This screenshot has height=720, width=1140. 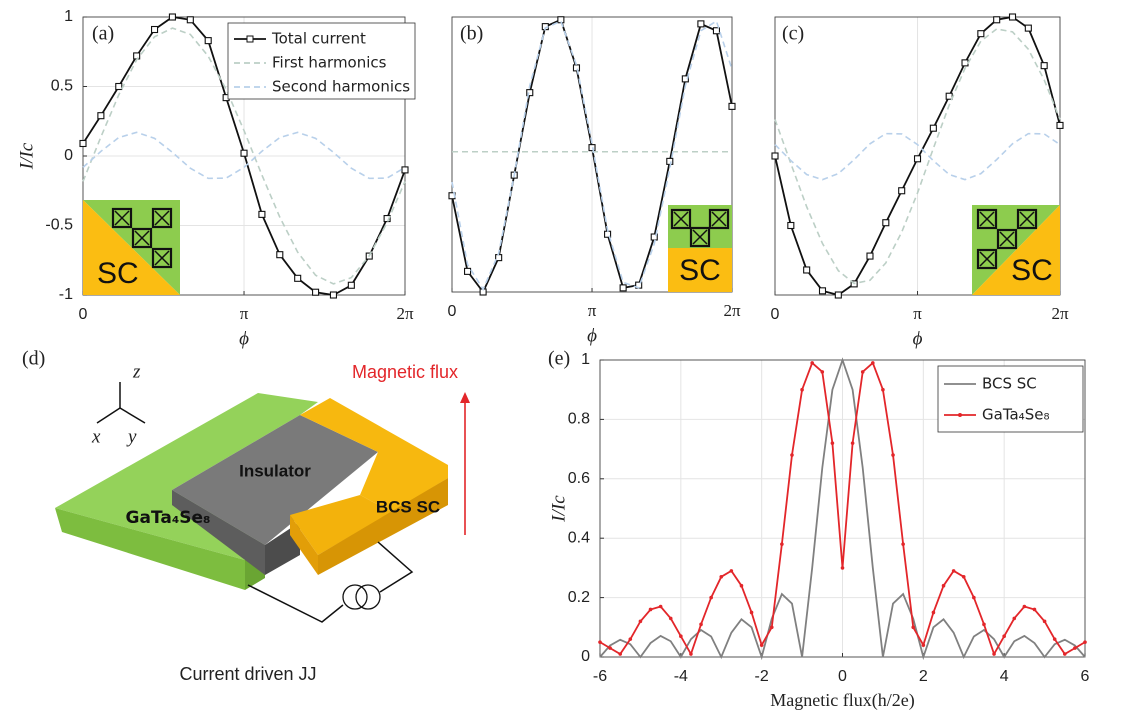 I want to click on insulator-front, so click(x=218, y=532).